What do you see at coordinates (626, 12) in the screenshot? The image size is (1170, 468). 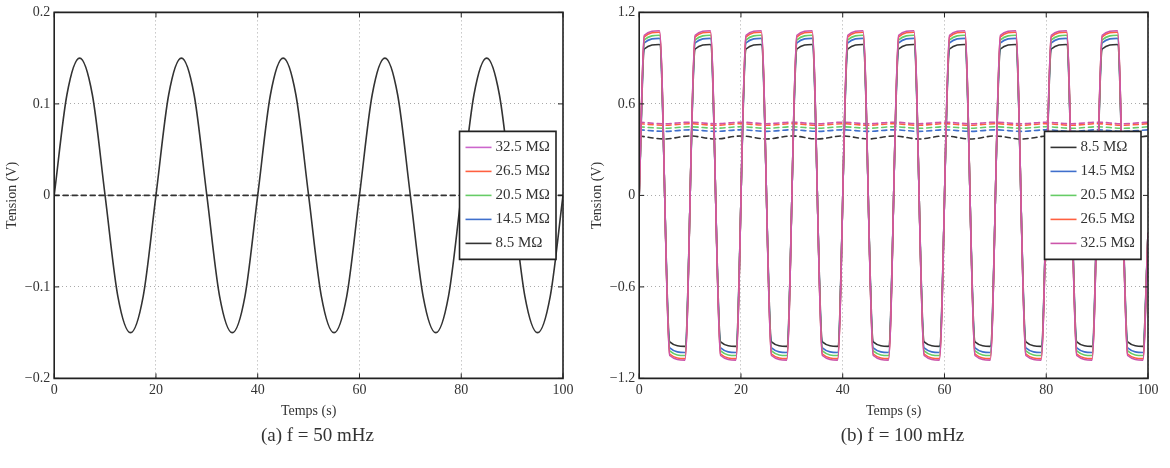 I see `y-tick-label: 1.2` at bounding box center [626, 12].